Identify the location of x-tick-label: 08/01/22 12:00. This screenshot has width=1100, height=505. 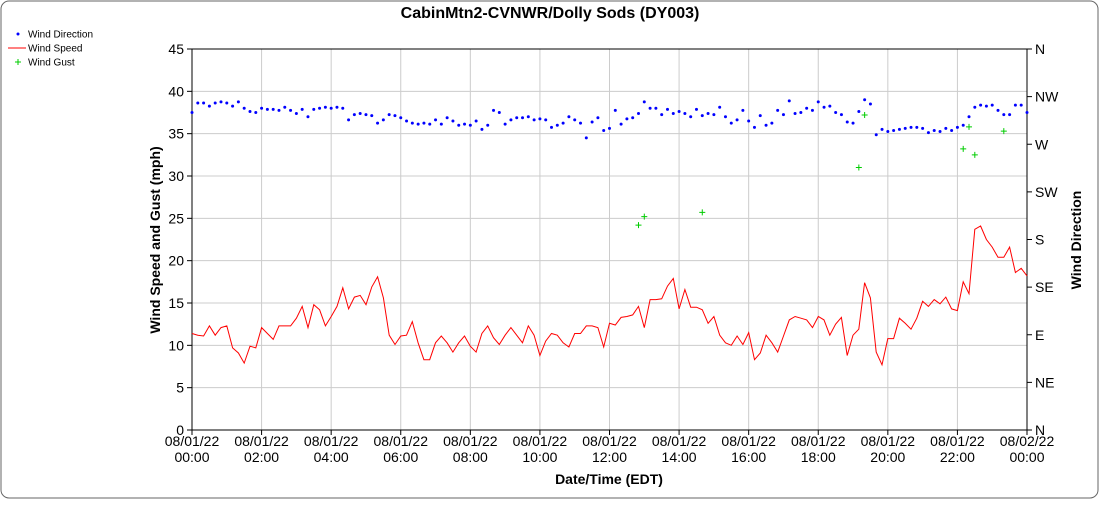
(609, 449).